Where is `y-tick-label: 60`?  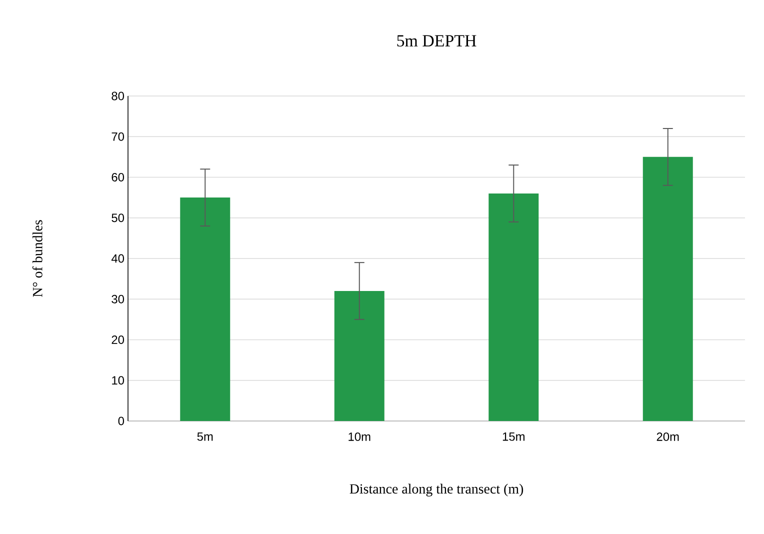 y-tick-label: 60 is located at coordinates (118, 177).